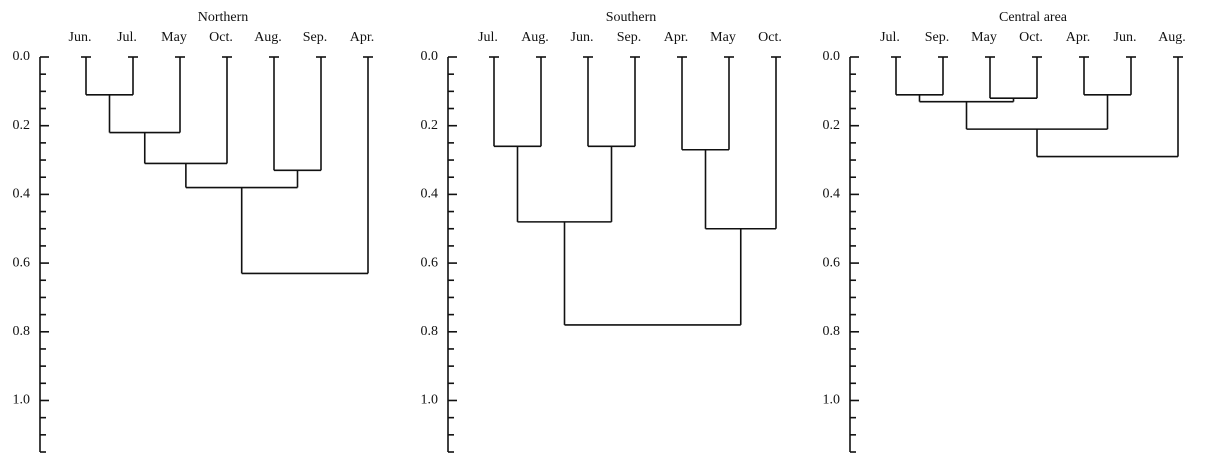 The width and height of the screenshot is (1215, 456). I want to click on panel-title: Southern, so click(631, 17).